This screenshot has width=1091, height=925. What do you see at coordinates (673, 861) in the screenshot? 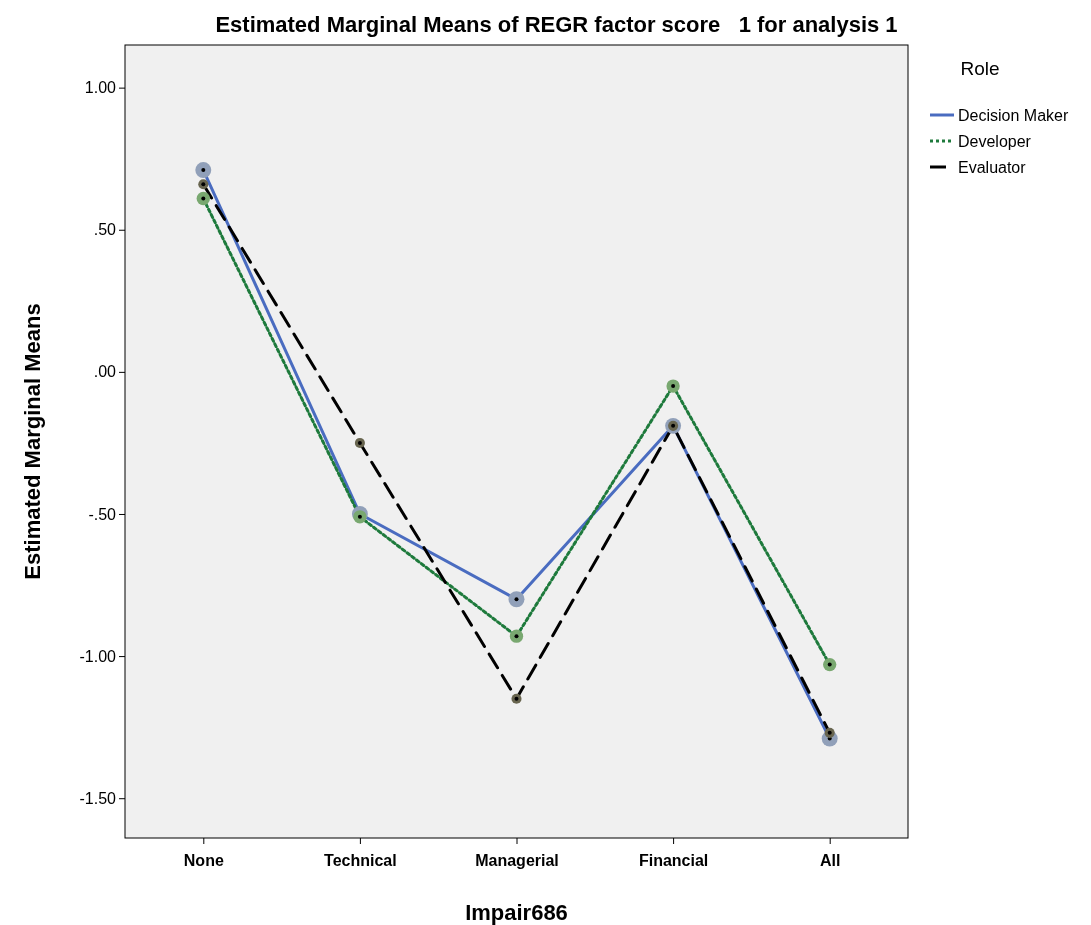
I see `x-tick-label: Financial` at bounding box center [673, 861].